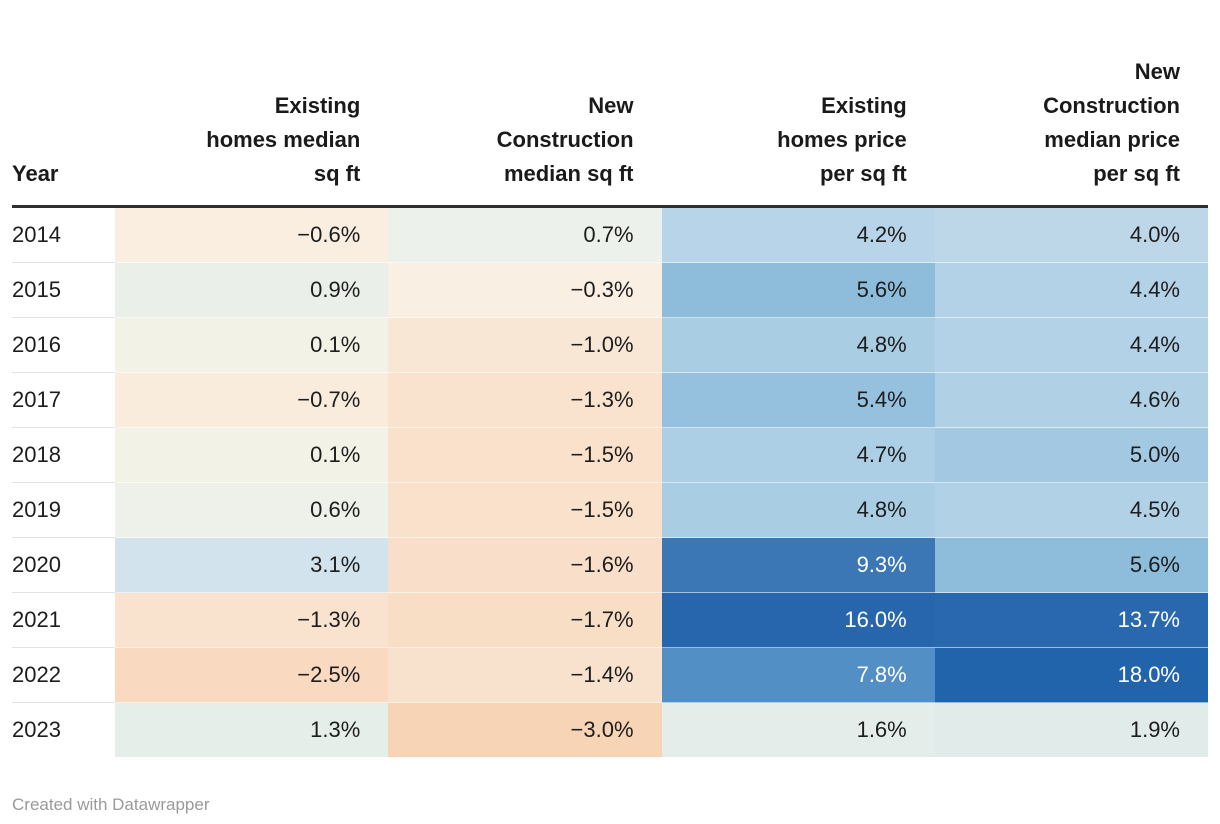 The height and width of the screenshot is (824, 1220). I want to click on value-cell: 7.8%, so click(798, 676).